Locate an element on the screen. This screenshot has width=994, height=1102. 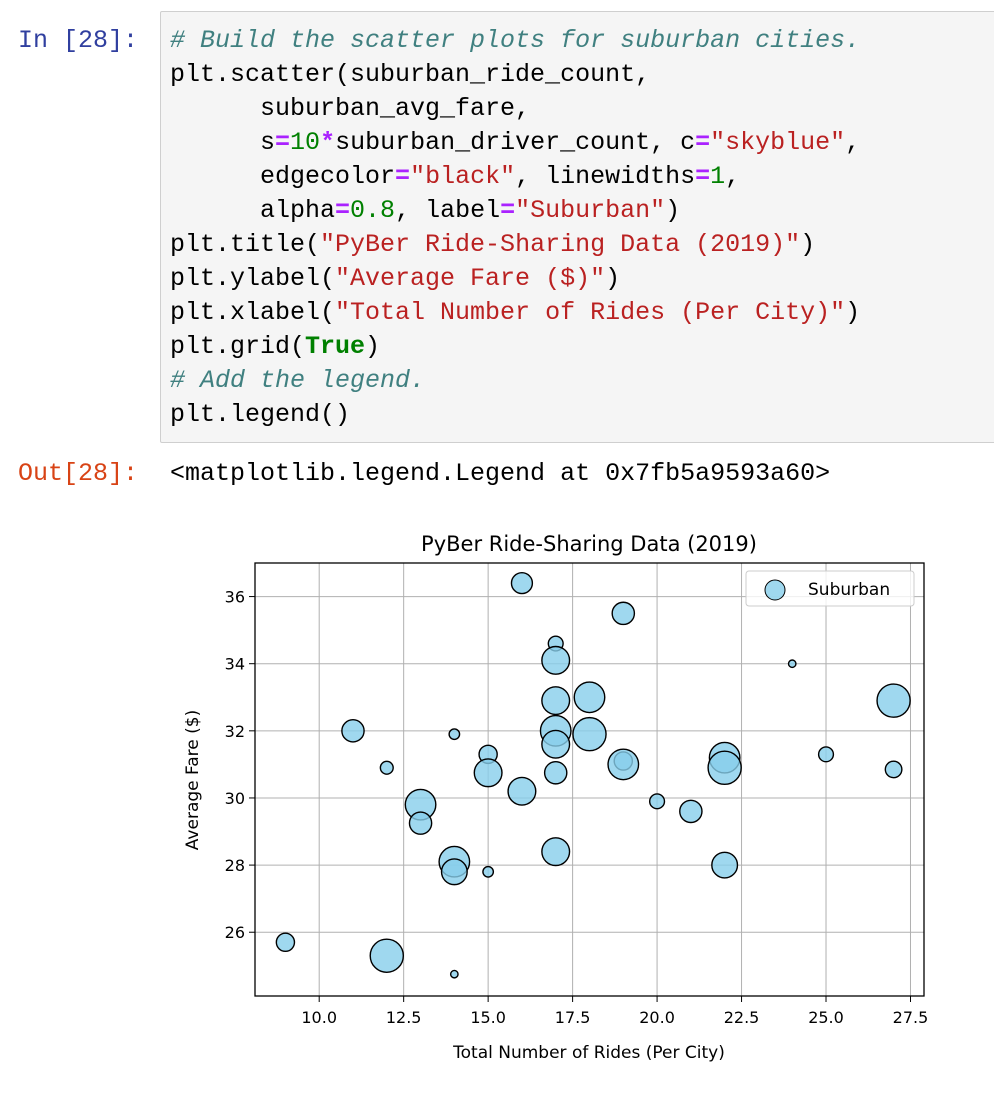
x-tick-label: 10.0 is located at coordinates (319, 1017).